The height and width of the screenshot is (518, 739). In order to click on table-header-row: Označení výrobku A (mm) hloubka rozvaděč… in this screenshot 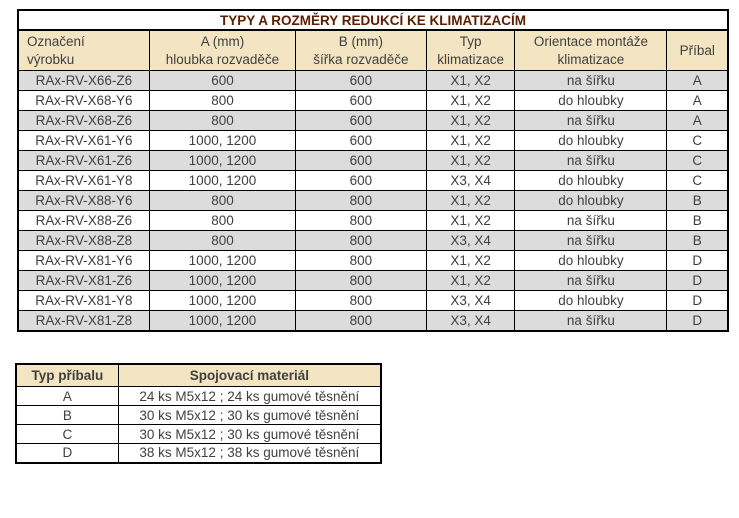, I will do `click(373, 50)`.